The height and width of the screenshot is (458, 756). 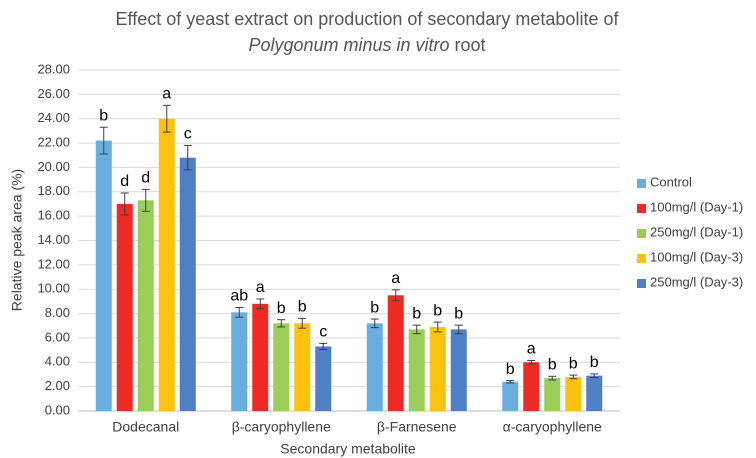 I want to click on y-tick-label: 10.00, so click(x=53, y=288).